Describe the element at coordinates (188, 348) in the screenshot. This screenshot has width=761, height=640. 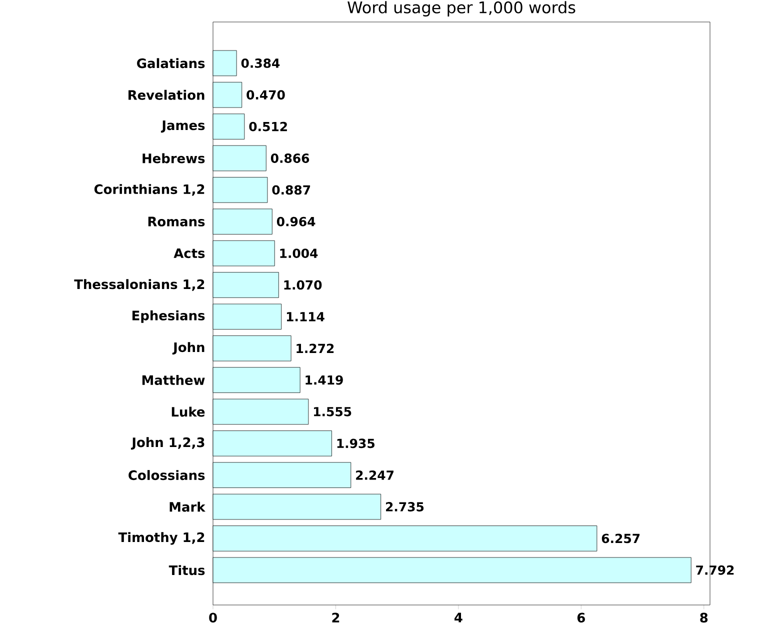
I see `y-tick-label: John` at that location.